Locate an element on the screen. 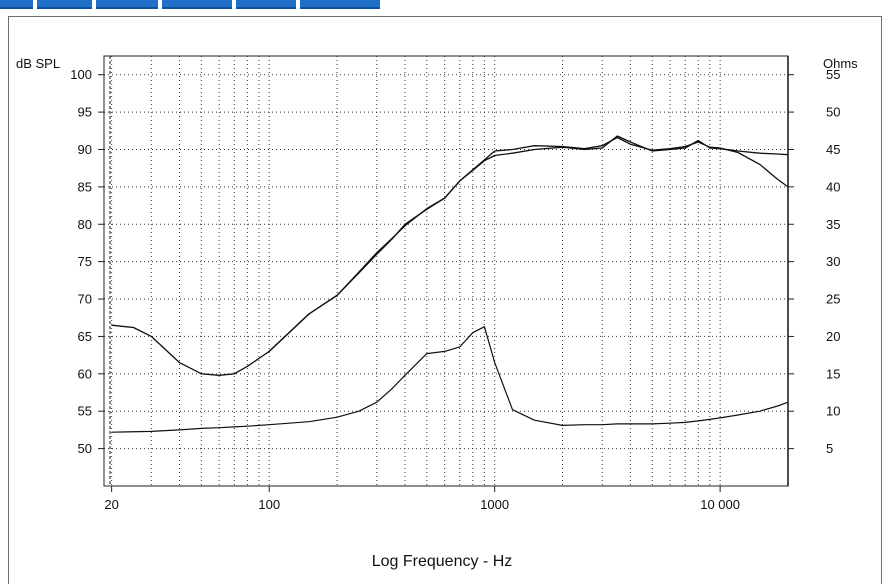 The width and height of the screenshot is (883, 585). y-right-tick-label: 25 is located at coordinates (833, 299).